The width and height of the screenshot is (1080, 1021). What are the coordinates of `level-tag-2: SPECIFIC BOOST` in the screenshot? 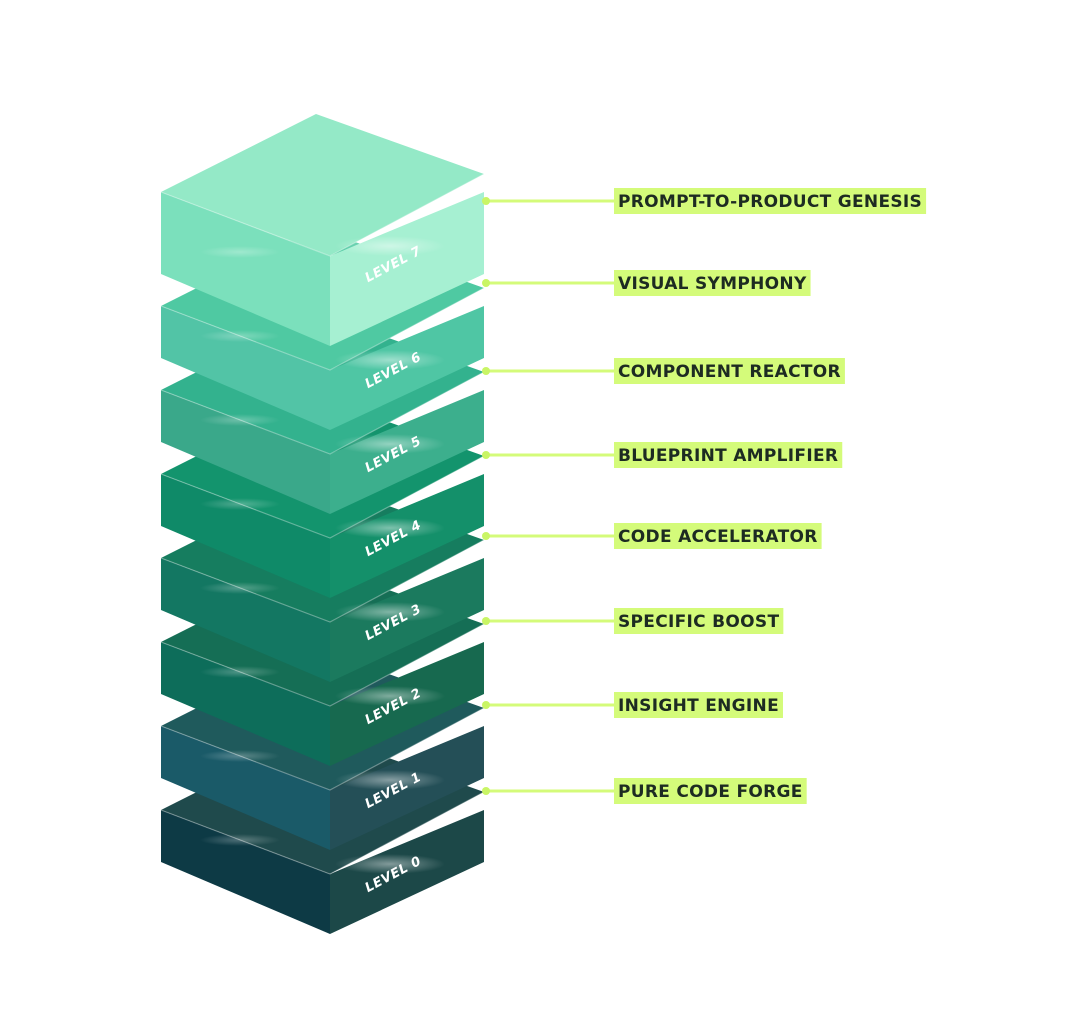 It's located at (633, 621).